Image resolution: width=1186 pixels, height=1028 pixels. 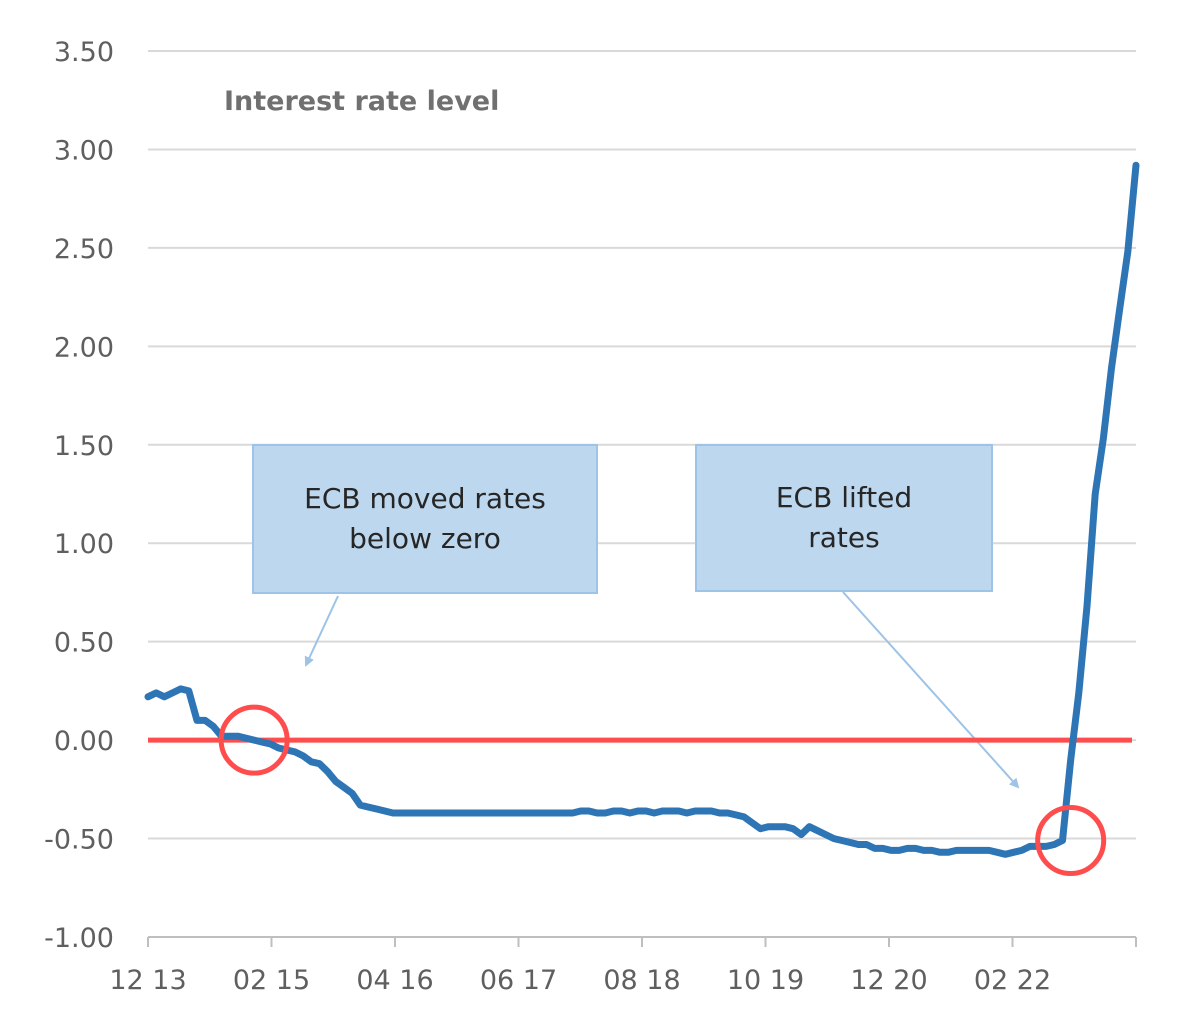 What do you see at coordinates (1012, 980) in the screenshot?
I see `x-tick-label: 02 22` at bounding box center [1012, 980].